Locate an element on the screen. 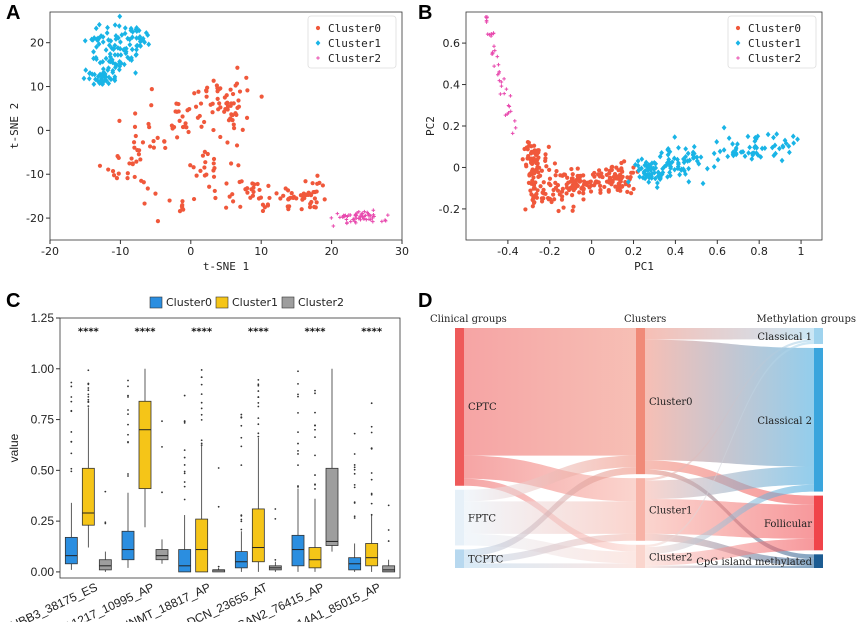 The width and height of the screenshot is (858, 622). y-tick-label: 1.00 is located at coordinates (43, 369).